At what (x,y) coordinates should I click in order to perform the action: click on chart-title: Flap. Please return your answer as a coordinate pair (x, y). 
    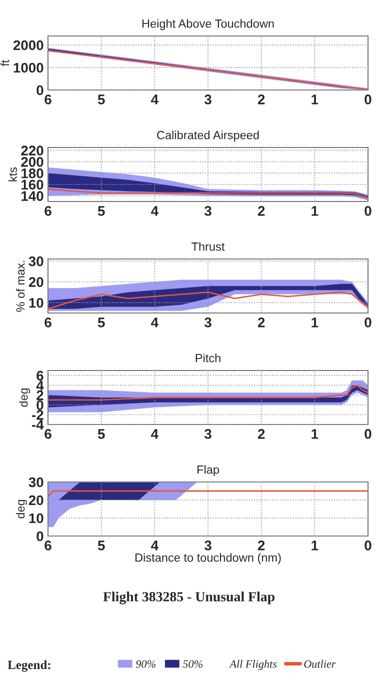
    Looking at the image, I should click on (208, 470).